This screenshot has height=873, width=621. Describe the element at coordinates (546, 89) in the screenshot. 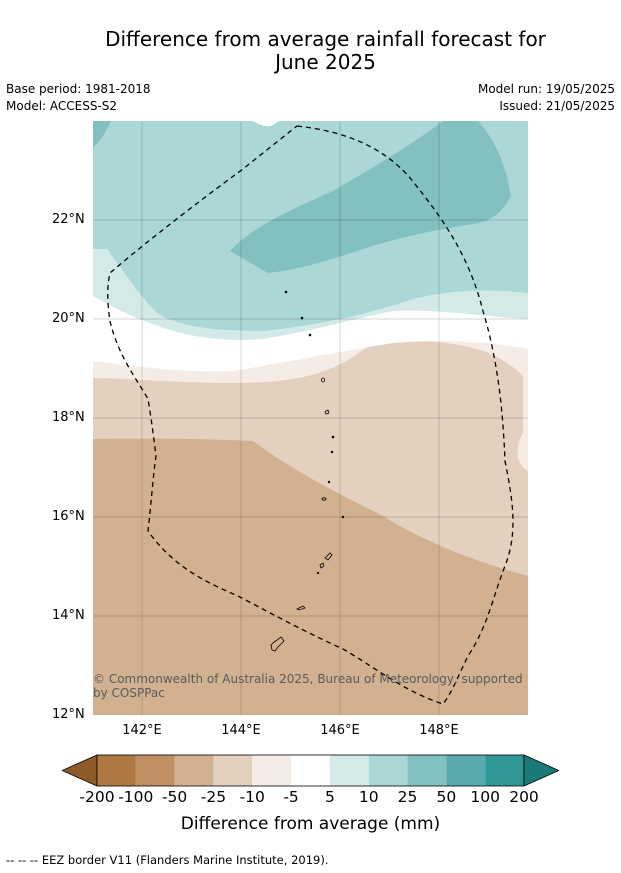

I see `model-run: Model run: 19/05/2025` at that location.